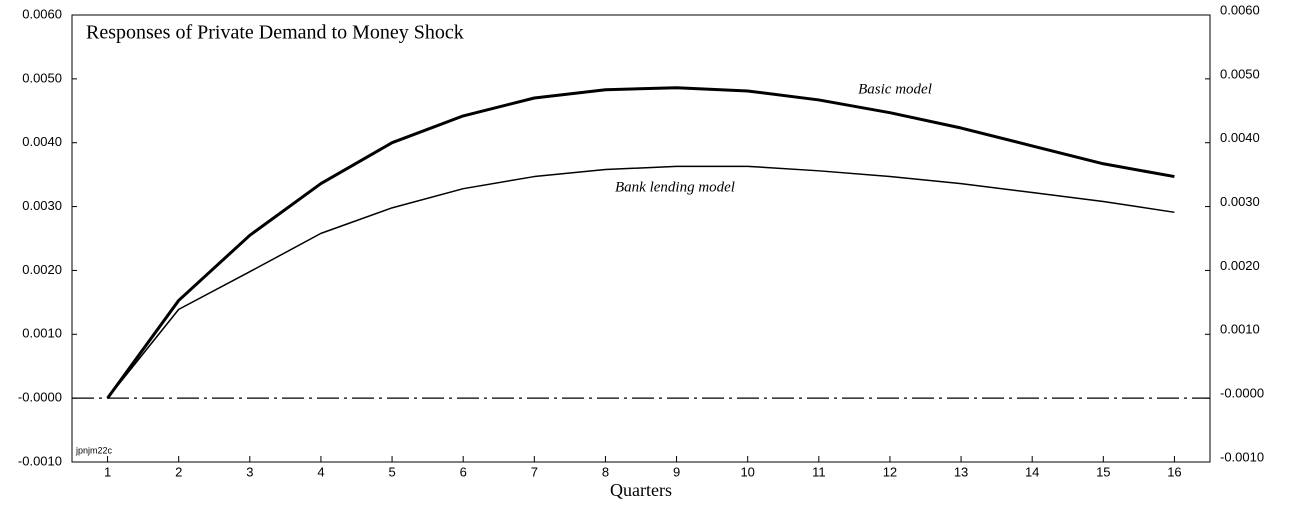 The image size is (1290, 507). Describe the element at coordinates (1103, 471) in the screenshot. I see `x-tick-label: 15` at that location.